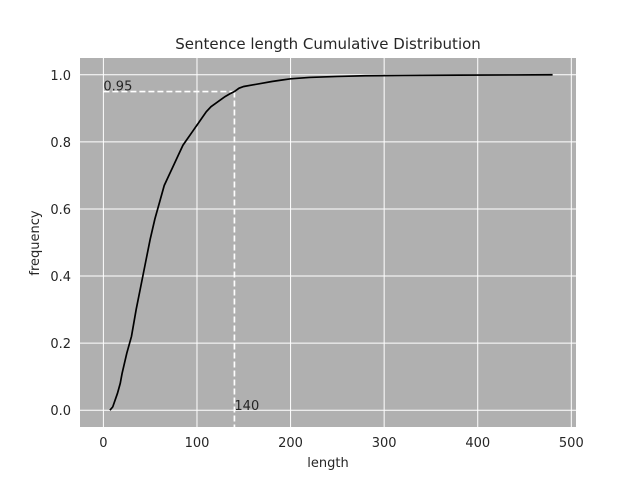 This screenshot has height=480, width=640. Describe the element at coordinates (328, 44) in the screenshot. I see `chart-title: Sentence length Cumulative Distribution` at that location.